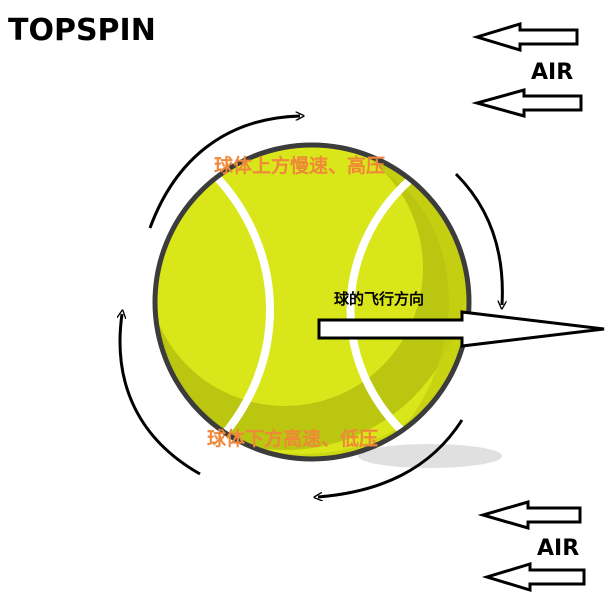 The width and height of the screenshot is (612, 612). I want to click on ball-seam-right, so click(380, 309).